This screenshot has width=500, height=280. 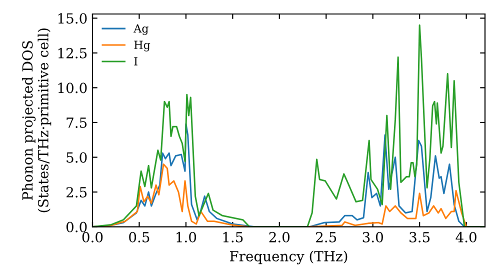 What do you see at coordinates (186, 237) in the screenshot?
I see `x-tick-label: 1.0` at bounding box center [186, 237].